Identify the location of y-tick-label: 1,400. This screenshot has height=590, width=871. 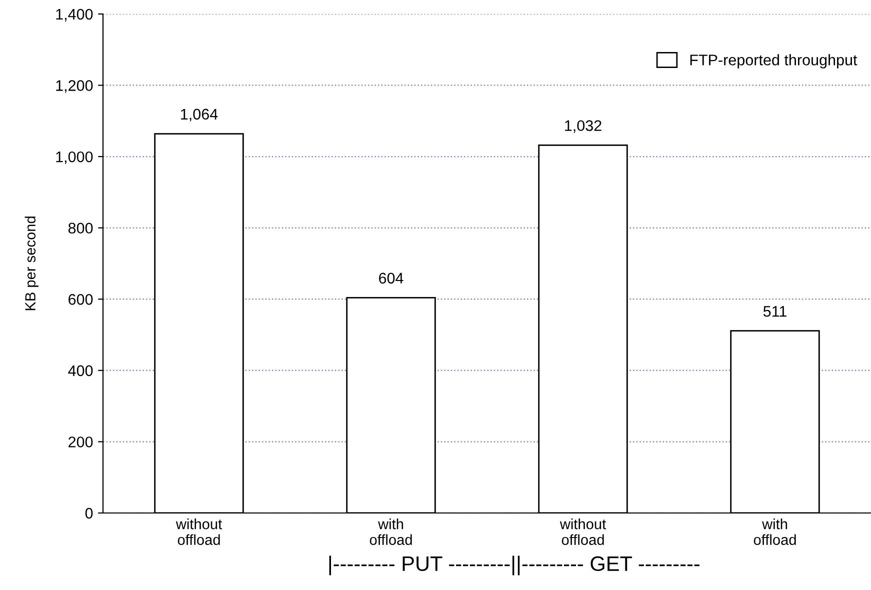
(74, 15).